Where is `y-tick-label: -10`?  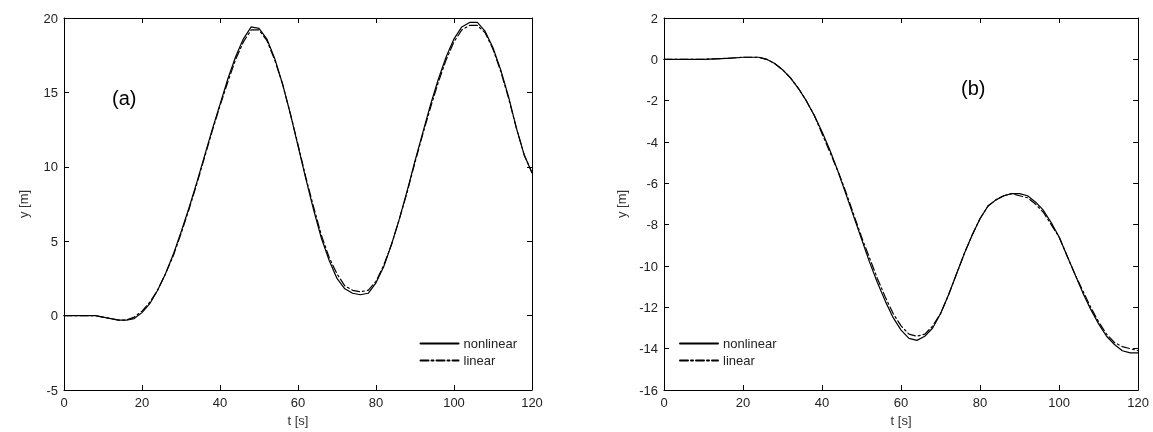 y-tick-label: -10 is located at coordinates (648, 266).